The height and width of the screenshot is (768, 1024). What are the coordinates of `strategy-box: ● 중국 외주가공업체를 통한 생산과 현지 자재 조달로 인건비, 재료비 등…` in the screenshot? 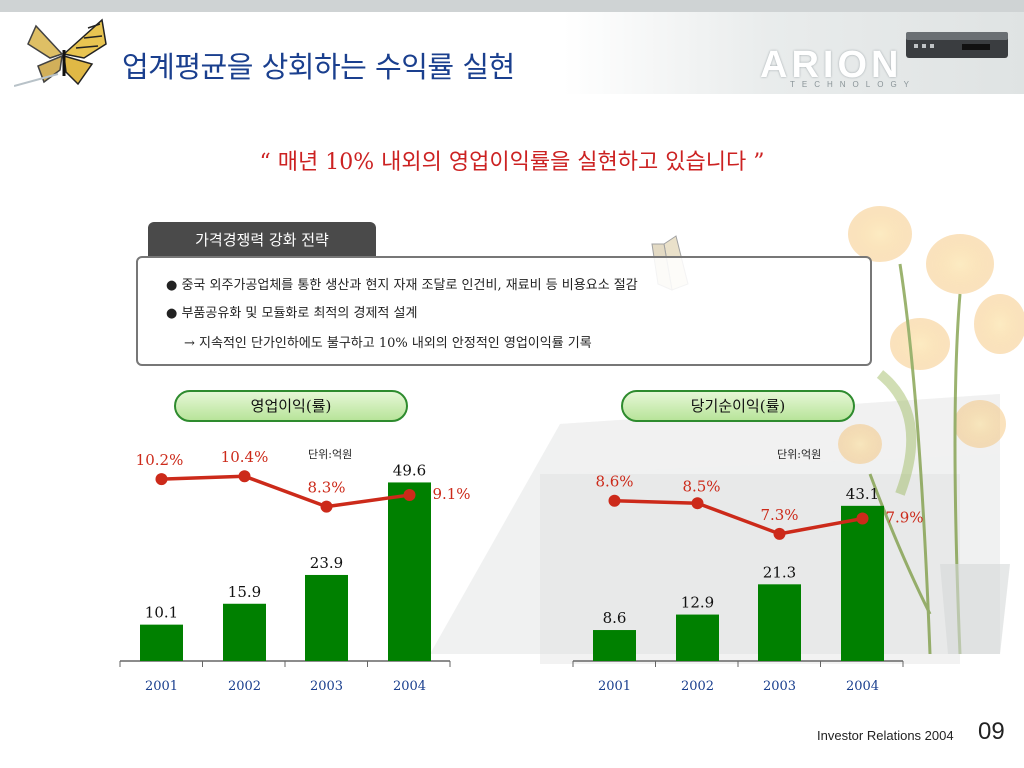 It's located at (504, 311).